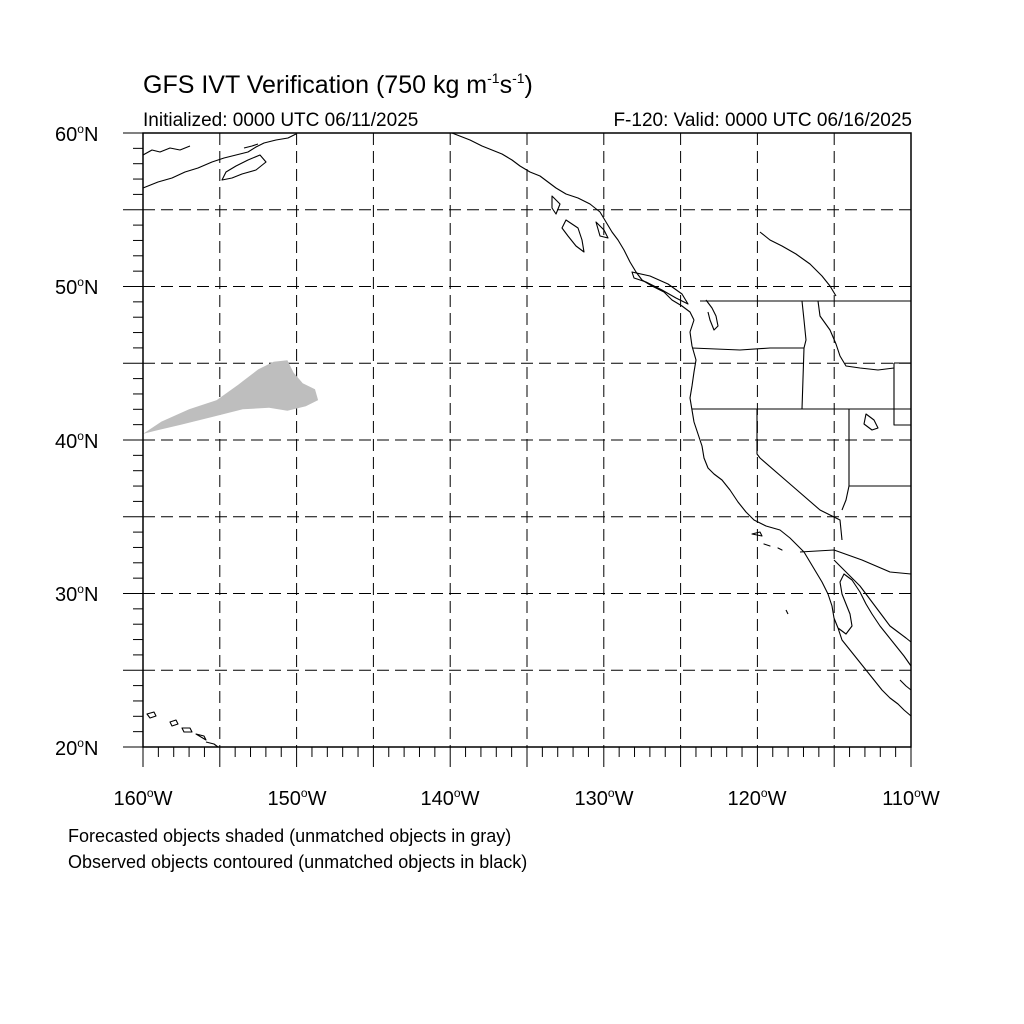 The image size is (1024, 1024). What do you see at coordinates (712, 315) in the screenshot?
I see `puget-sound` at bounding box center [712, 315].